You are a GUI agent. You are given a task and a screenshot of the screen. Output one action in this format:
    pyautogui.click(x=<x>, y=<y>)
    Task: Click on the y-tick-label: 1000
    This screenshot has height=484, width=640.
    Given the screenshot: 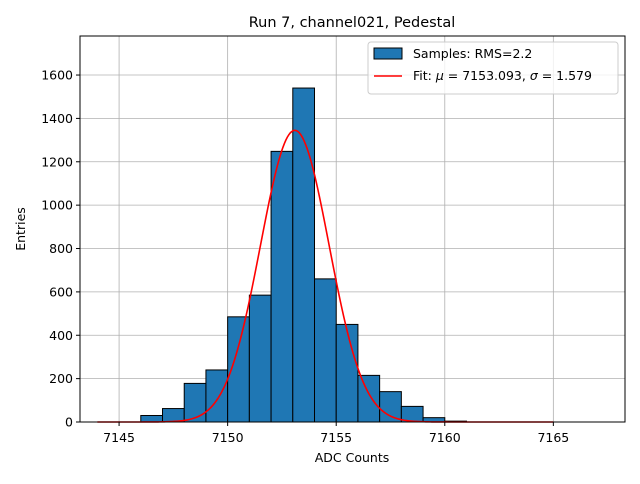 What is the action you would take?
    pyautogui.click(x=57, y=205)
    